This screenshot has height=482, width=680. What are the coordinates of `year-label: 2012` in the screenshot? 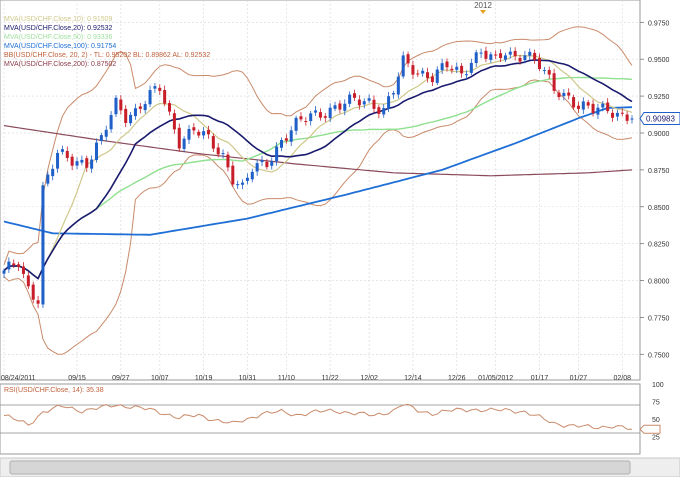 It's located at (483, 5).